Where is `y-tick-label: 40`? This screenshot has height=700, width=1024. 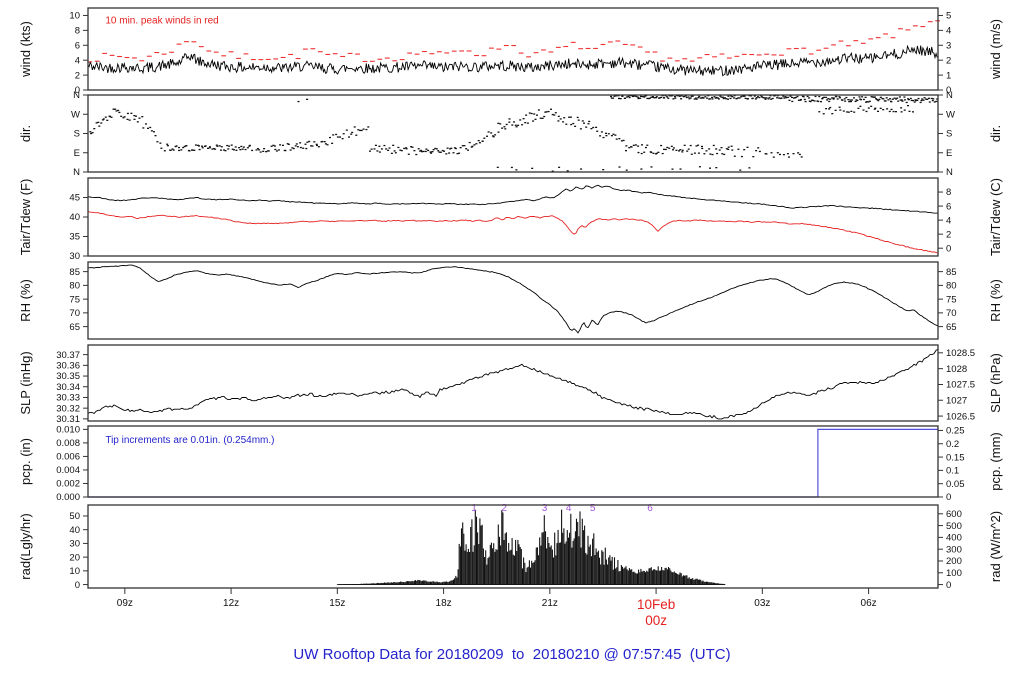 y-tick-label: 40 is located at coordinates (74, 530).